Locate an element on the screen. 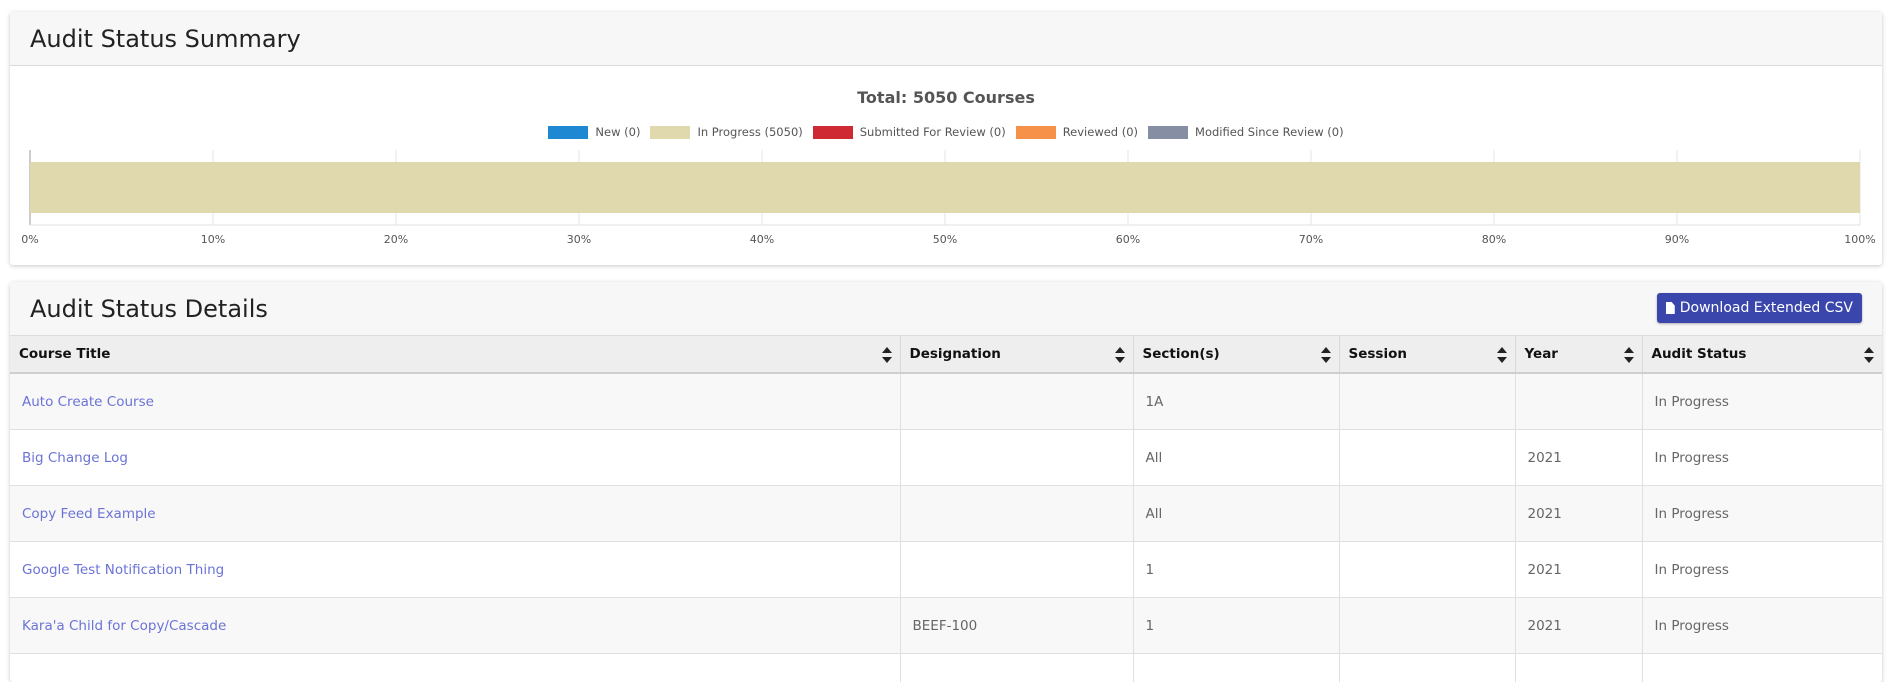 This screenshot has width=1900, height=682. table-row is located at coordinates (946, 668).